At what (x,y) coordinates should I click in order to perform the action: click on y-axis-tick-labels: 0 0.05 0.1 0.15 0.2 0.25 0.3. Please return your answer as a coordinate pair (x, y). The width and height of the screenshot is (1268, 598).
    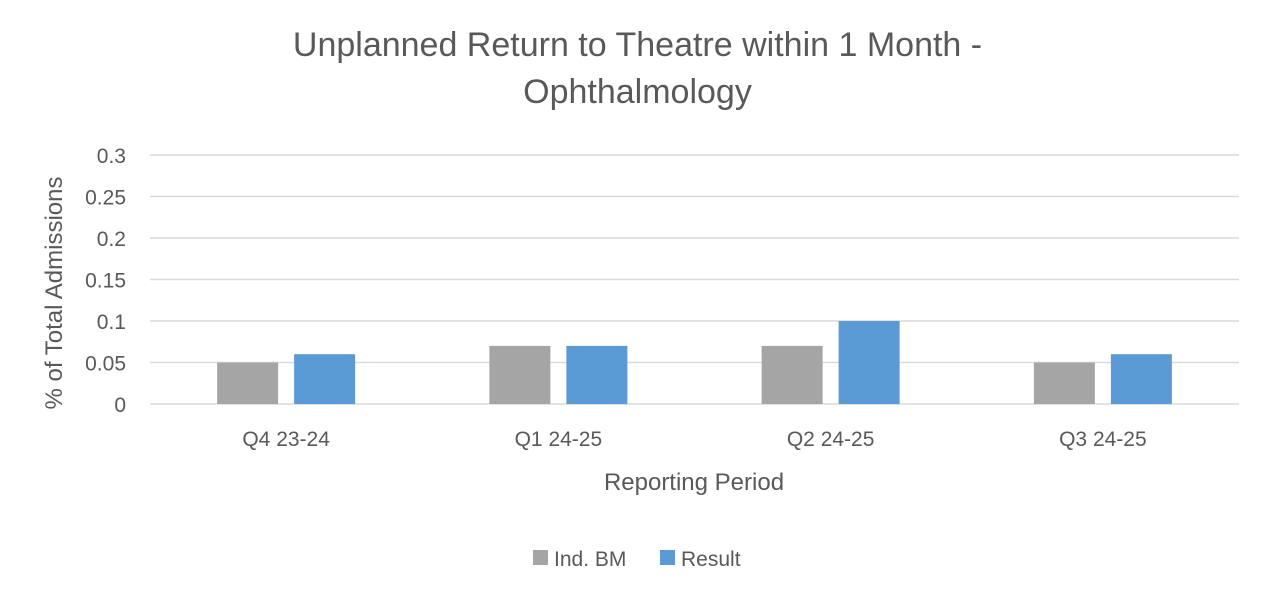
    Looking at the image, I should click on (105, 281).